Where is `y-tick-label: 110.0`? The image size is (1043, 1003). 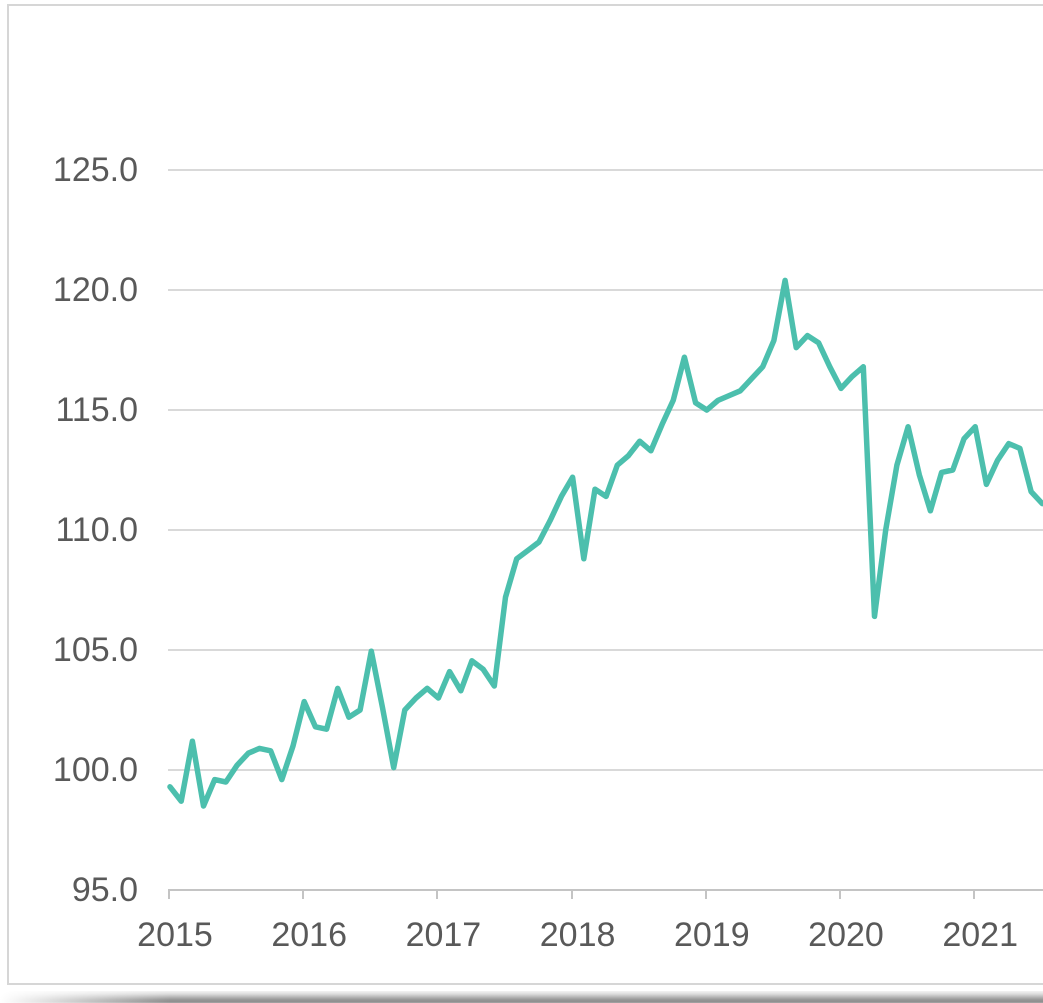
y-tick-label: 110.0 is located at coordinates (96, 530).